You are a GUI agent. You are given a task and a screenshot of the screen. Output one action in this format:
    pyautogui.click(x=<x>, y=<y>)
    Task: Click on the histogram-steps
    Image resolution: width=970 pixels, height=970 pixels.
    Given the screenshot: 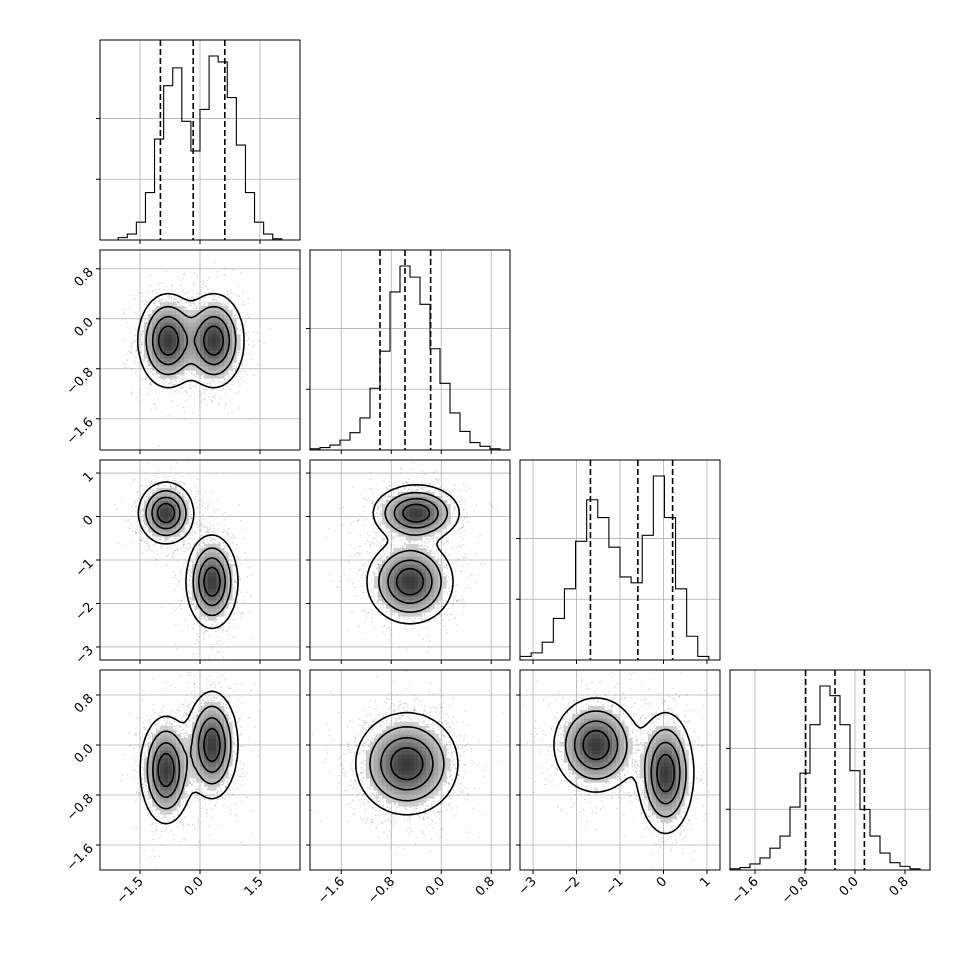 What is the action you would take?
    pyautogui.click(x=619, y=568)
    